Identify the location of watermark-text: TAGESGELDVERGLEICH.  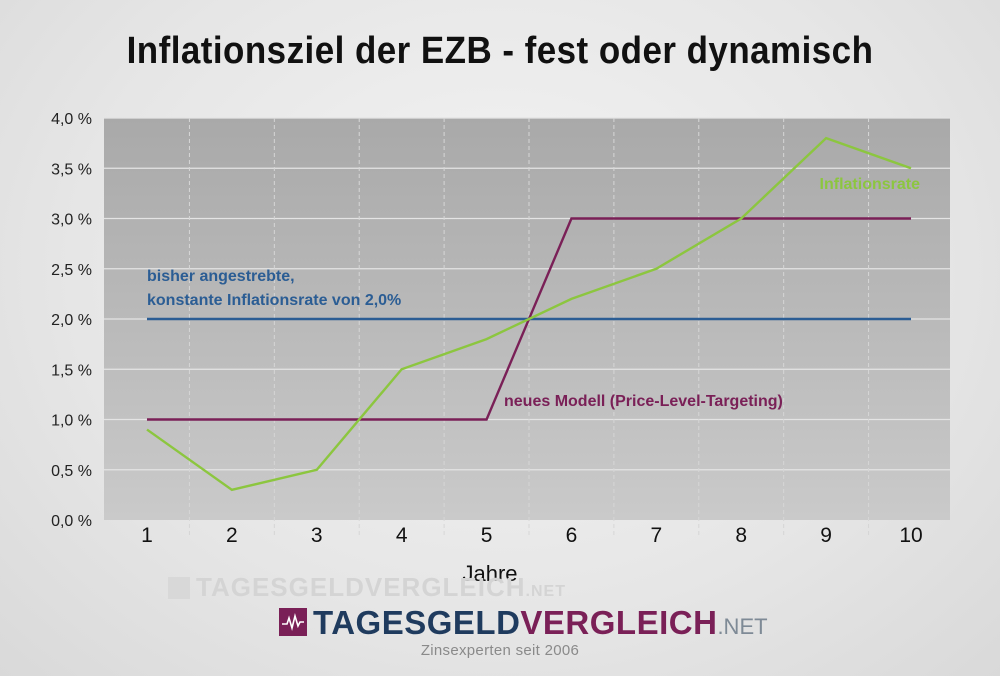
(361, 587).